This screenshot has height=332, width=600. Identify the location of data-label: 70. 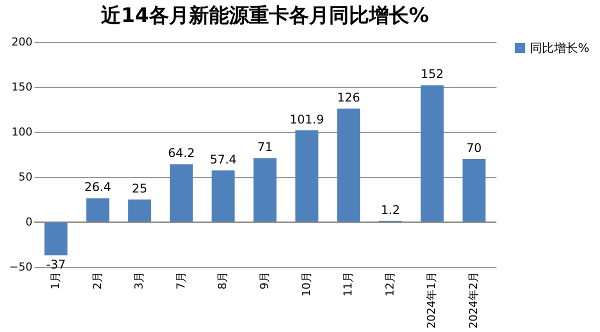
(474, 148).